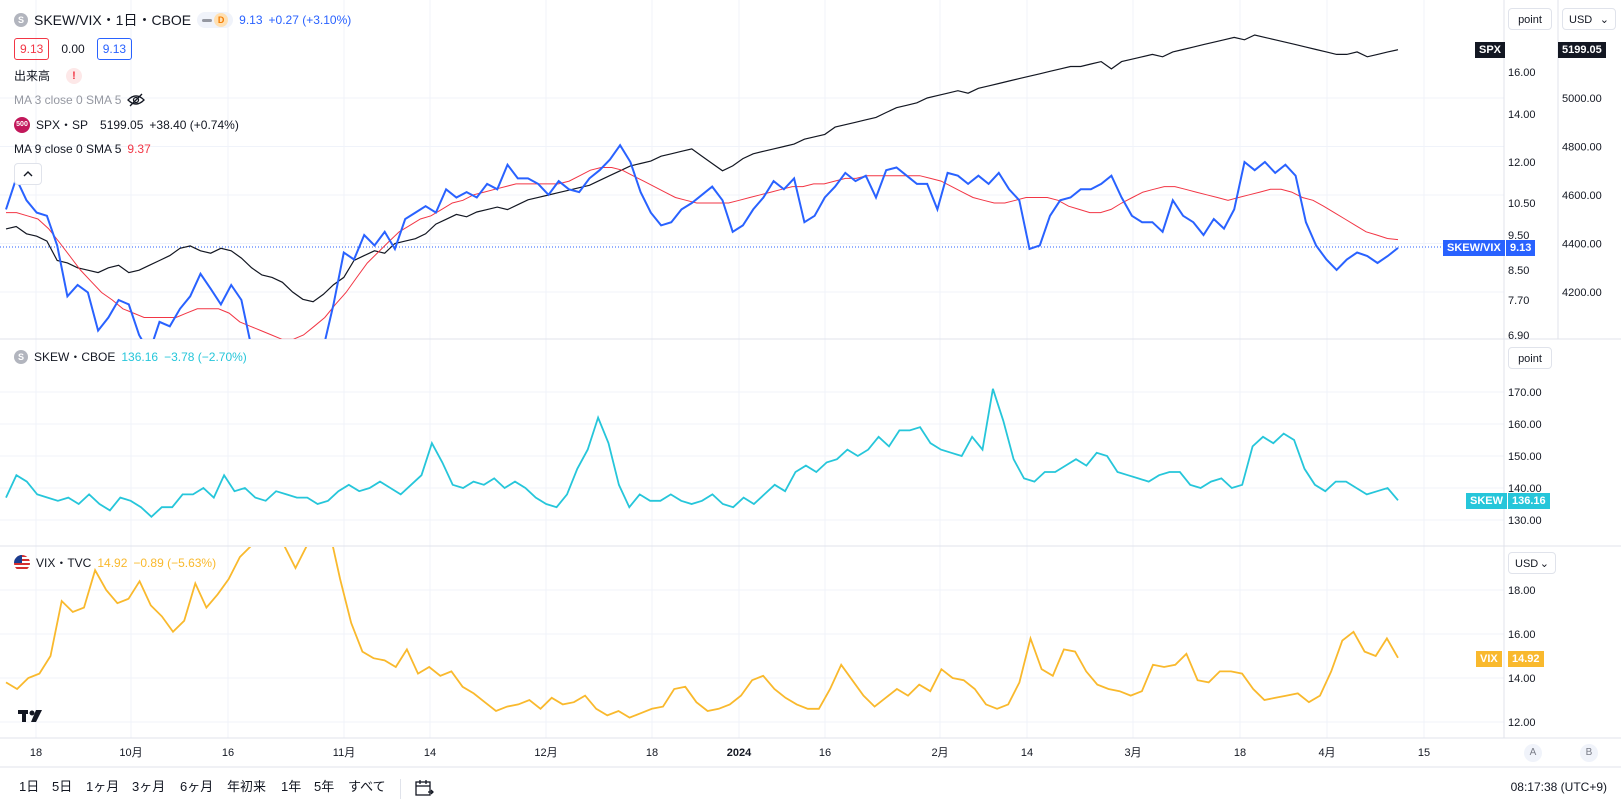 The height and width of the screenshot is (811, 1621). What do you see at coordinates (103, 786) in the screenshot?
I see `range-1m: 1ヶ月` at bounding box center [103, 786].